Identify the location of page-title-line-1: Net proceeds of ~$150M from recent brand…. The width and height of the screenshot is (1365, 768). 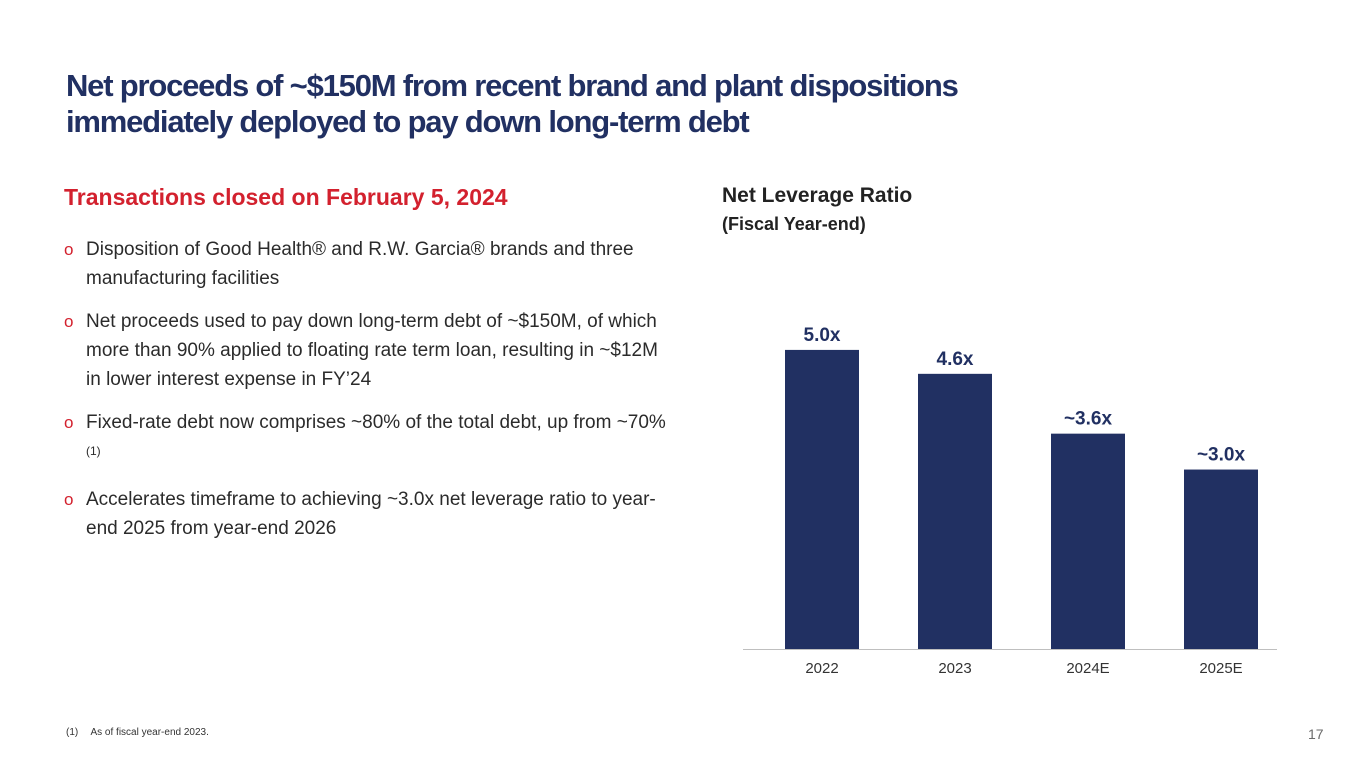
(512, 85).